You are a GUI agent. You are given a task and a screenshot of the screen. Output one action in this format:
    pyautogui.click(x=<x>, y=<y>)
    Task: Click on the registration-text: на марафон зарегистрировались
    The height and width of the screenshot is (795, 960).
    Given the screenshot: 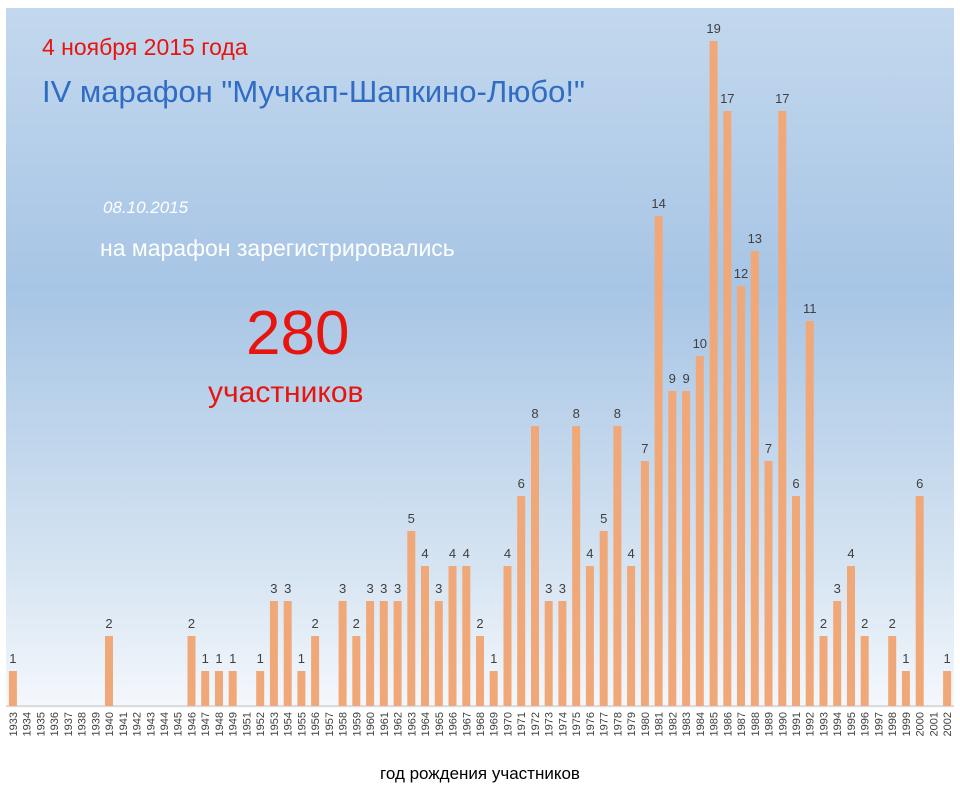 What is the action you would take?
    pyautogui.click(x=277, y=248)
    